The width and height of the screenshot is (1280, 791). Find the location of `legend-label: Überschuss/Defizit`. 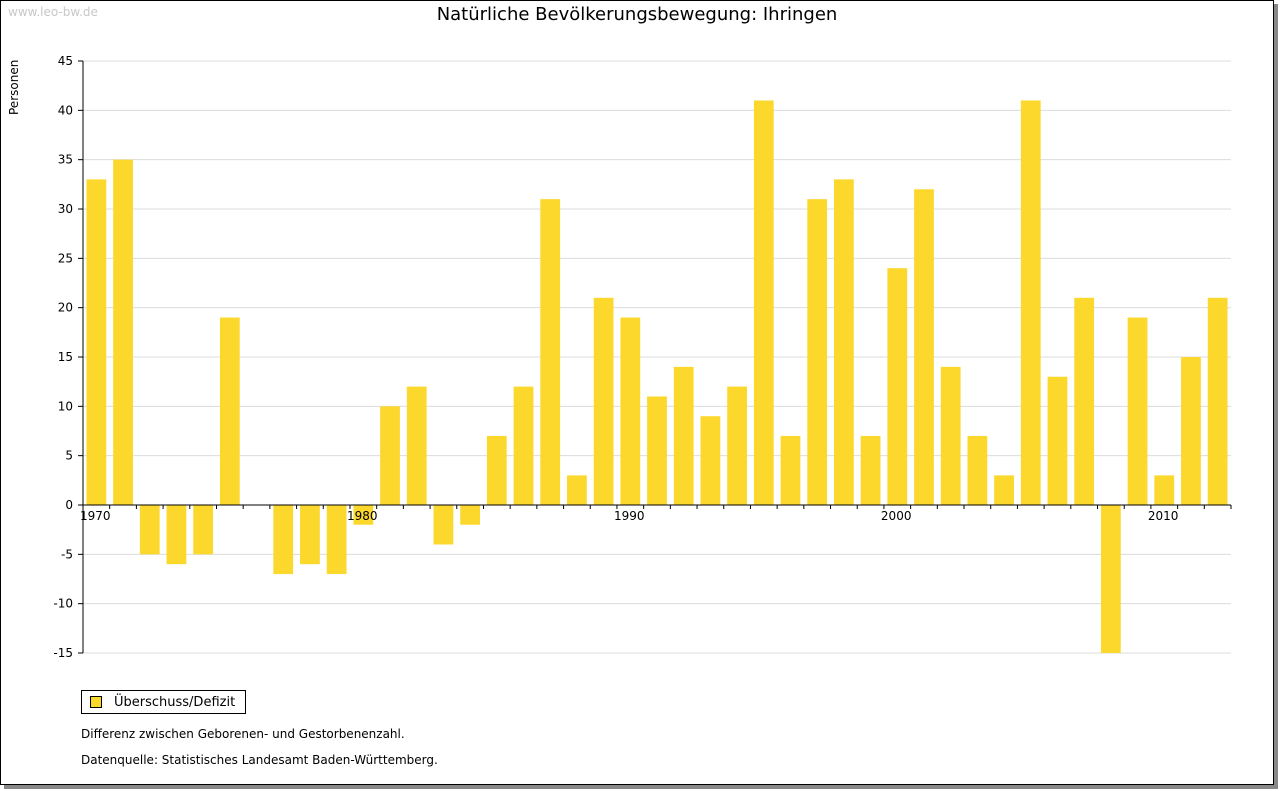

legend-label: Überschuss/Defizit is located at coordinates (175, 702).